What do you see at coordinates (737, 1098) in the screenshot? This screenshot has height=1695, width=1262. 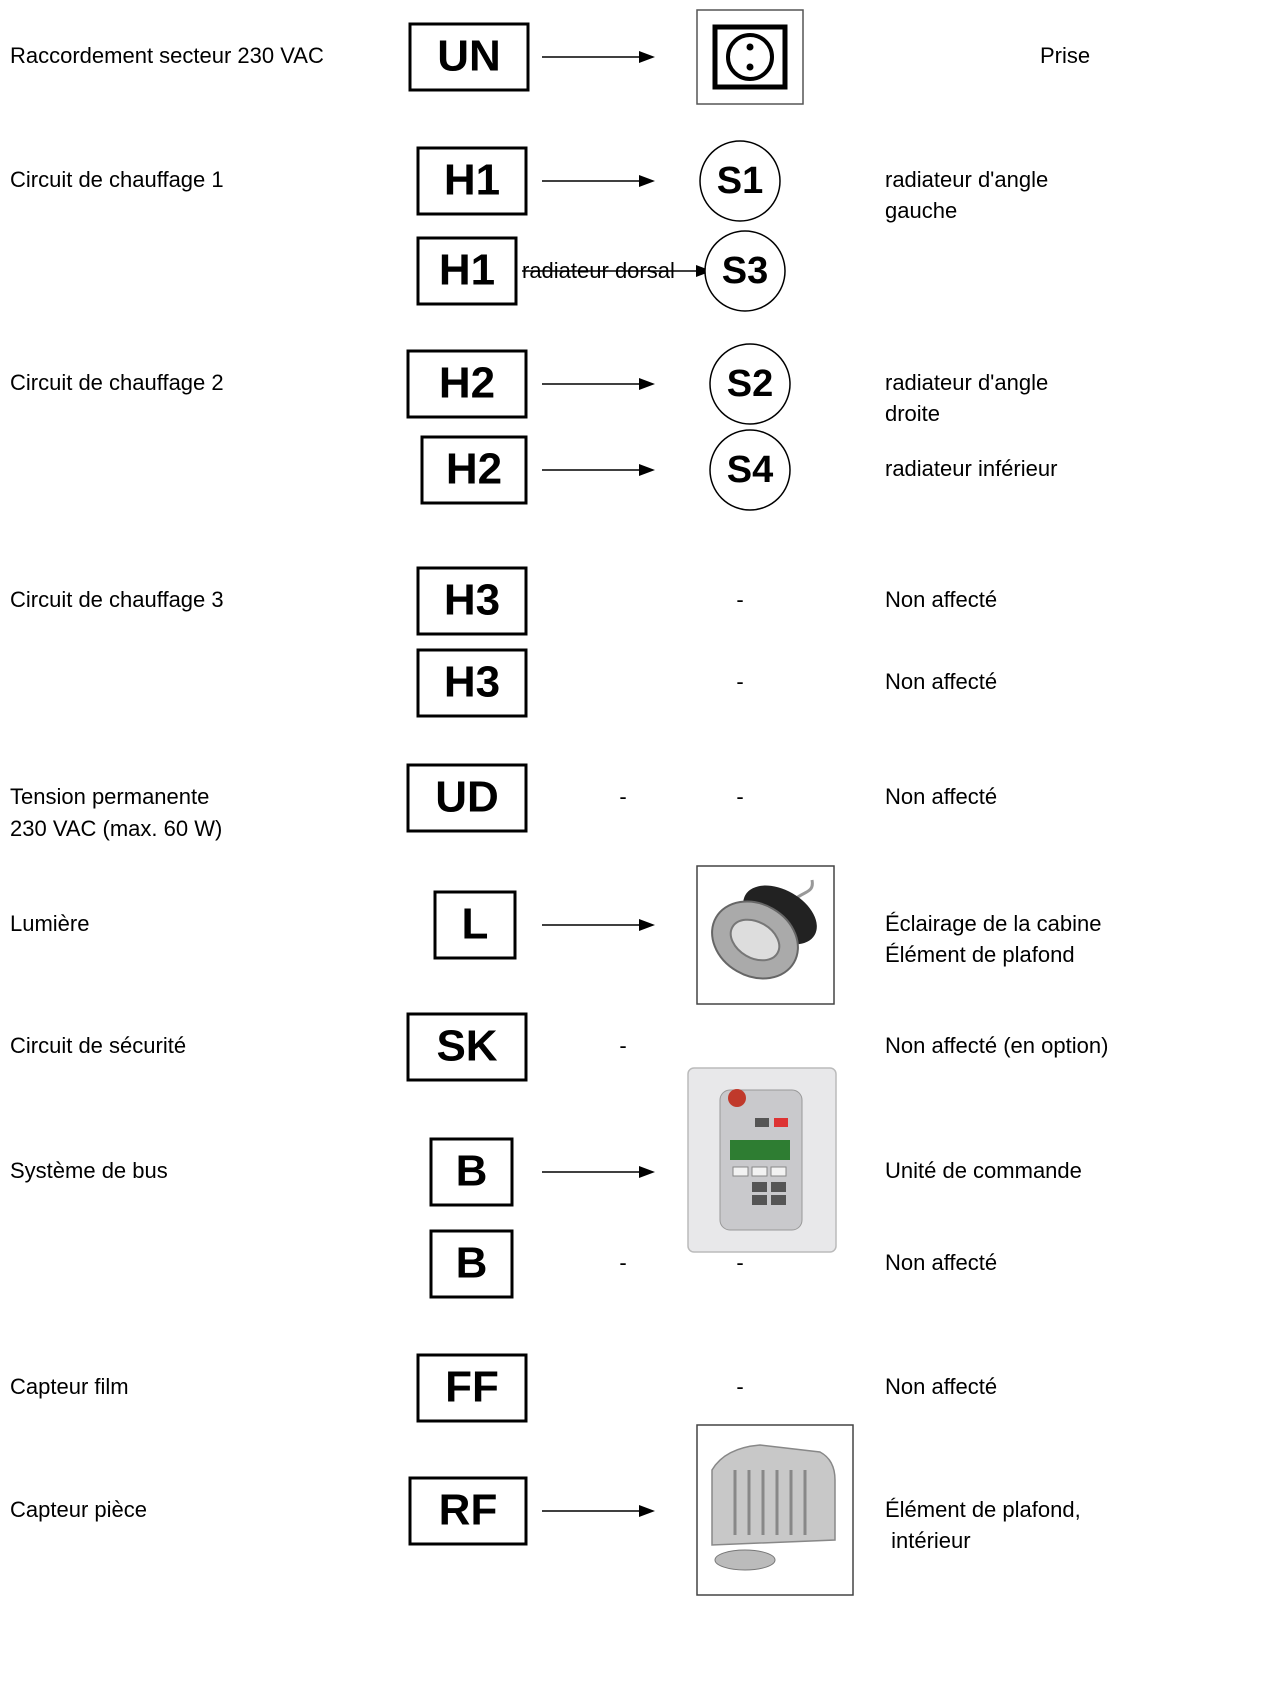 I see `control-logo` at bounding box center [737, 1098].